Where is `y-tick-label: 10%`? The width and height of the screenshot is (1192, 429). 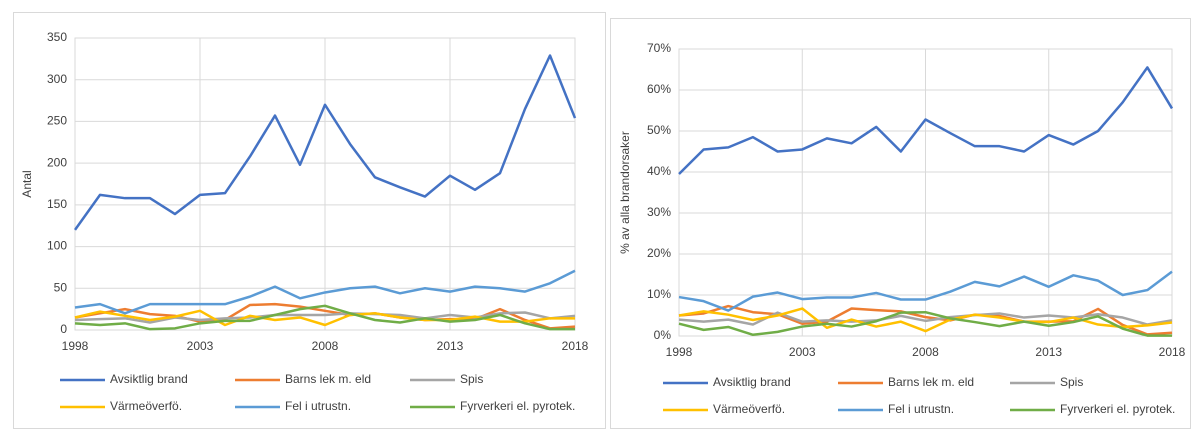
y-tick-label: 10% is located at coordinates (659, 294).